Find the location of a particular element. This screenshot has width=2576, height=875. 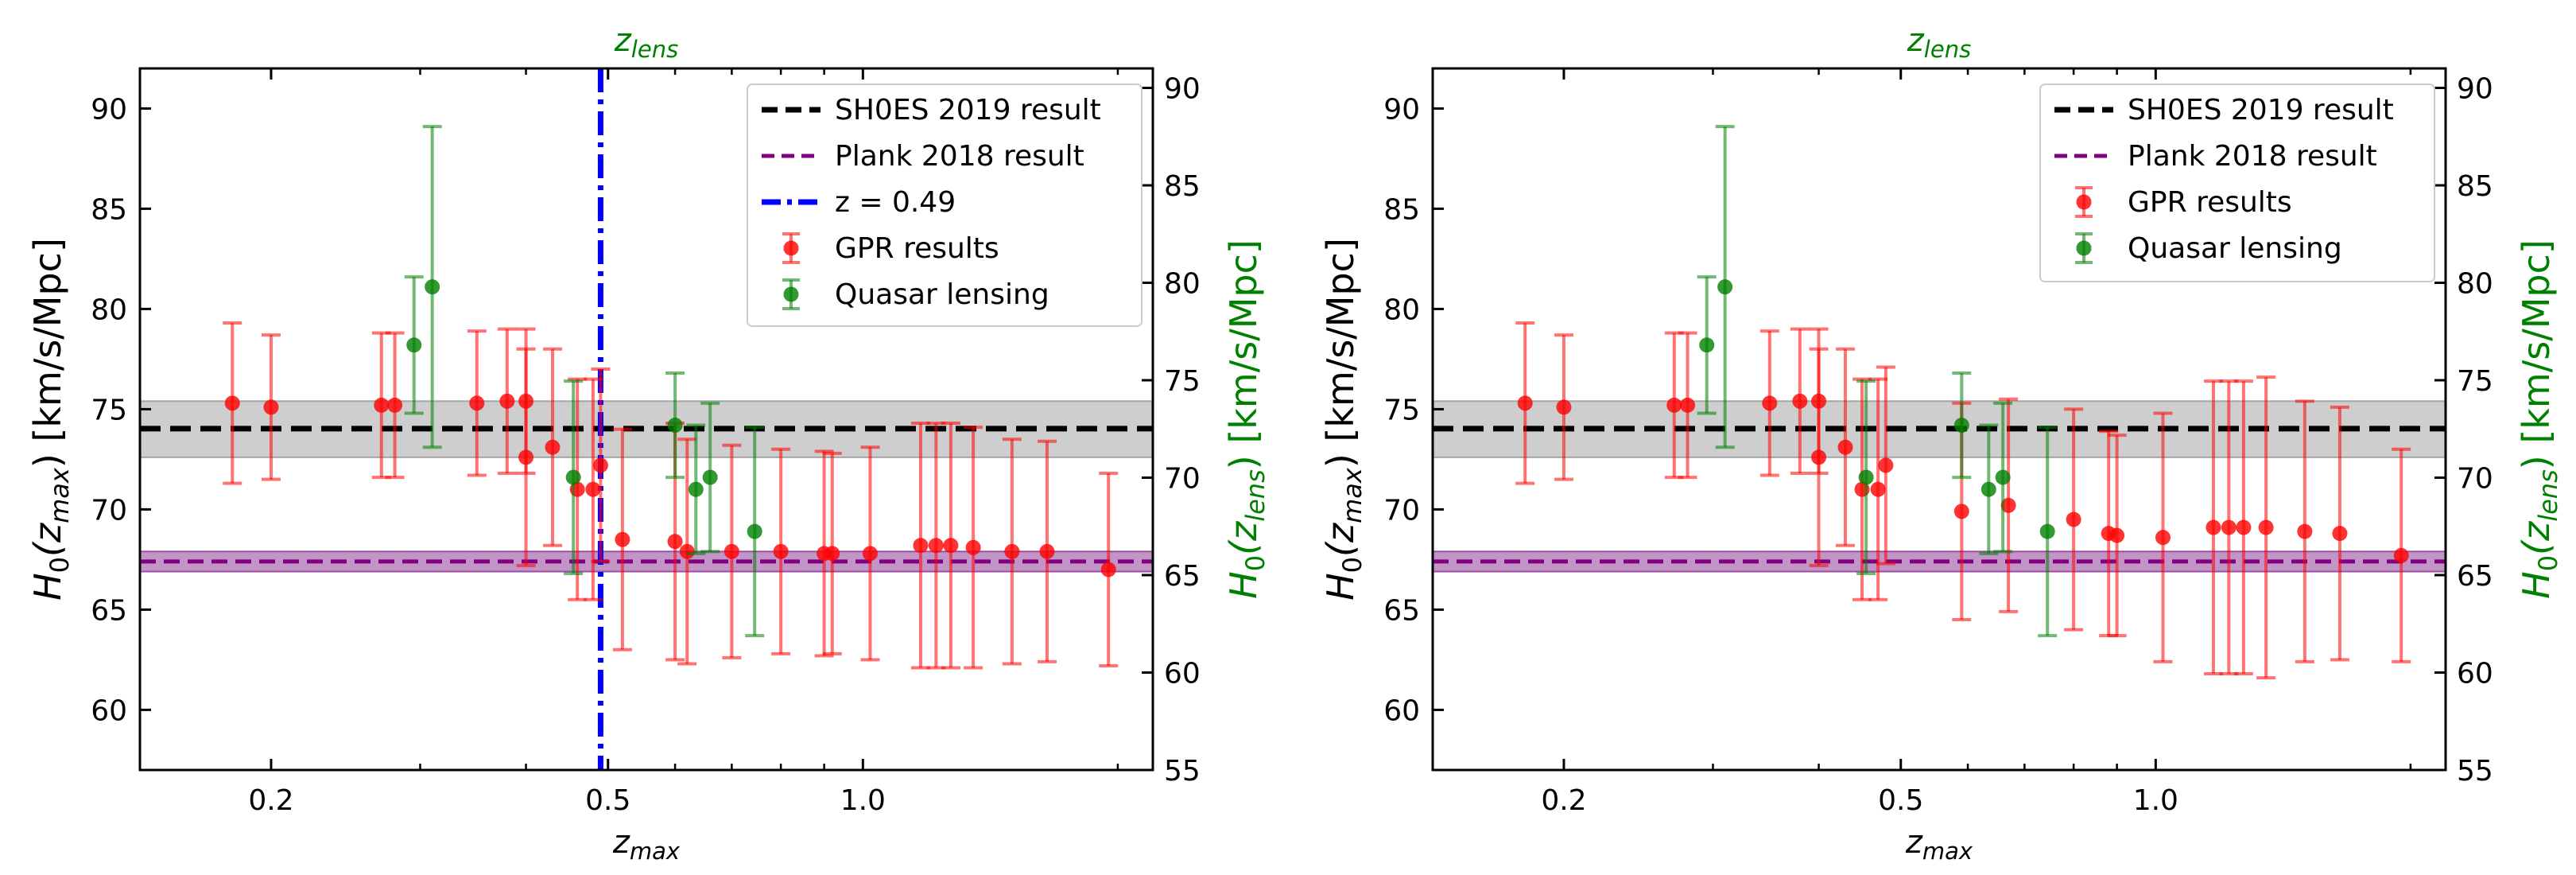

ytick-right-label: 65 is located at coordinates (2475, 576).